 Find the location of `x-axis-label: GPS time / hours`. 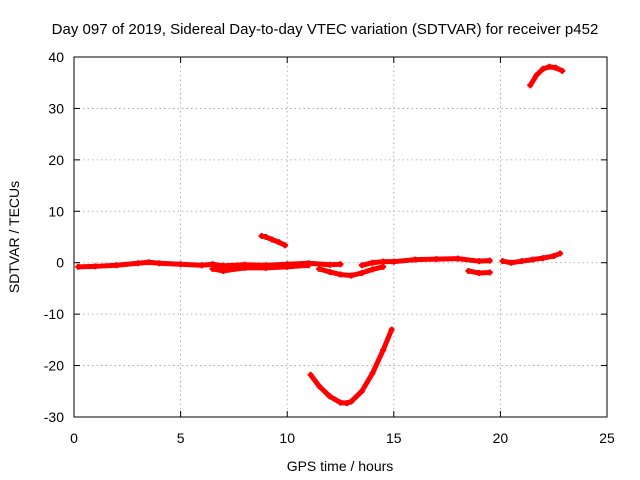

x-axis-label: GPS time / hours is located at coordinates (340, 466).